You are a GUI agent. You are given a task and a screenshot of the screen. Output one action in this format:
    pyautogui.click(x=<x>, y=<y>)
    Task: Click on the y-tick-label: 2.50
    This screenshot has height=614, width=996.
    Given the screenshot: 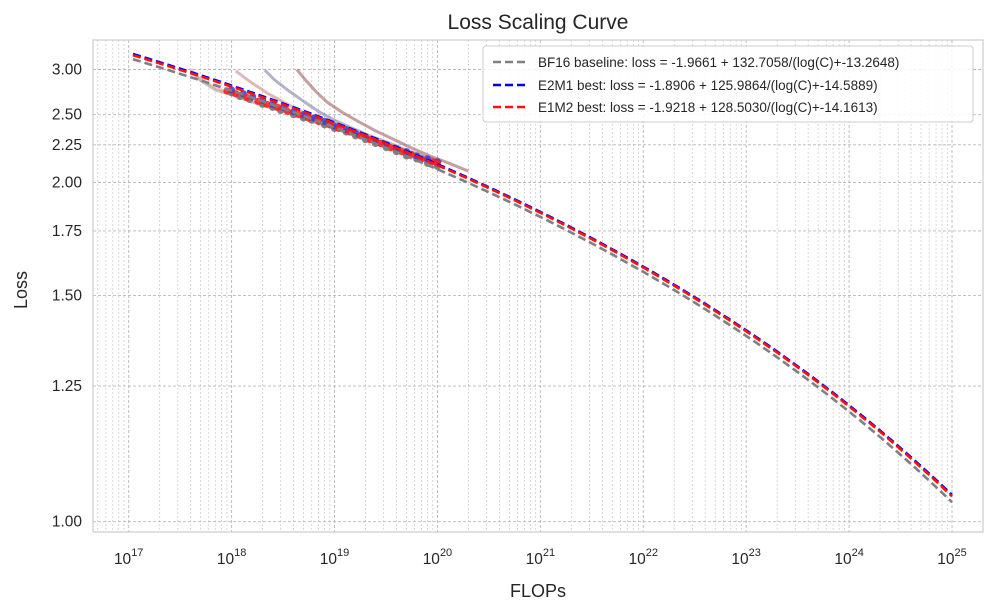 What is the action you would take?
    pyautogui.click(x=67, y=115)
    